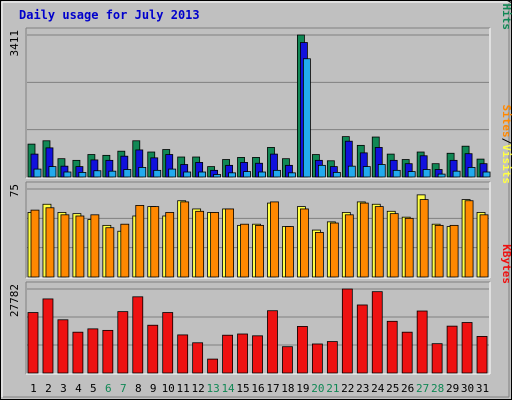  What do you see at coordinates (272, 388) in the screenshot?
I see `x-tick-label: 17` at bounding box center [272, 388].